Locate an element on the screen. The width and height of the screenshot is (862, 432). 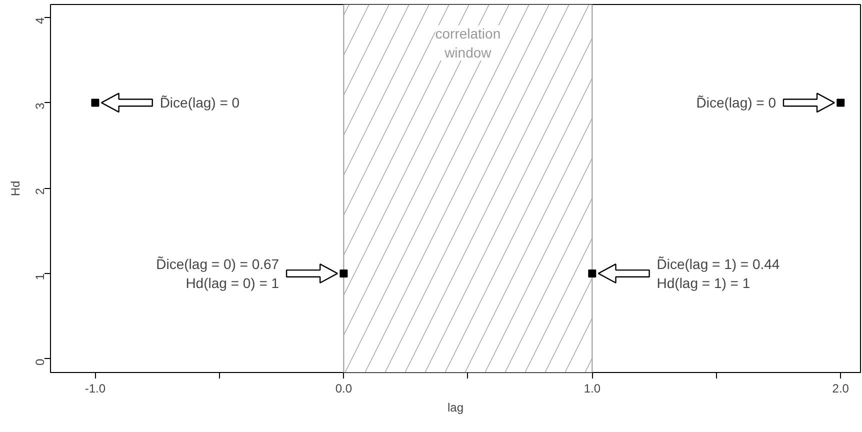
x-tick-label: 0.0 is located at coordinates (343, 389).